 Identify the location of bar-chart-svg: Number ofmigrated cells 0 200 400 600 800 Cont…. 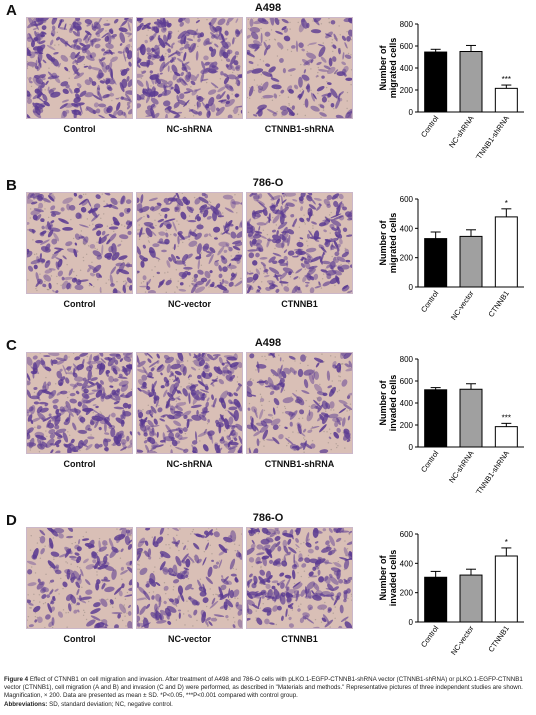
(451, 89).